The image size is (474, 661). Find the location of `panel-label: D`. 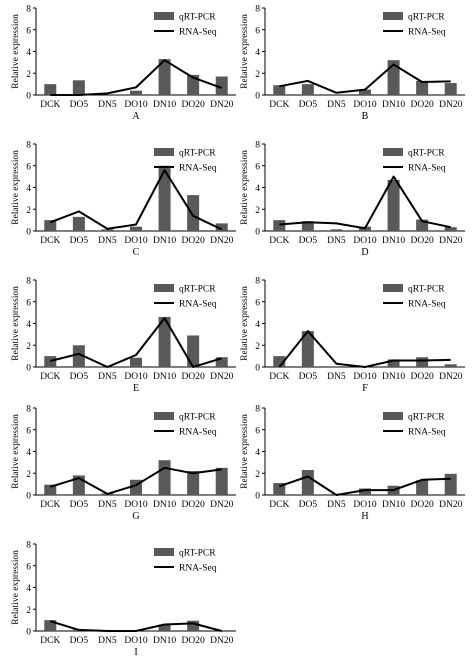

panel-label: D is located at coordinates (364, 252).